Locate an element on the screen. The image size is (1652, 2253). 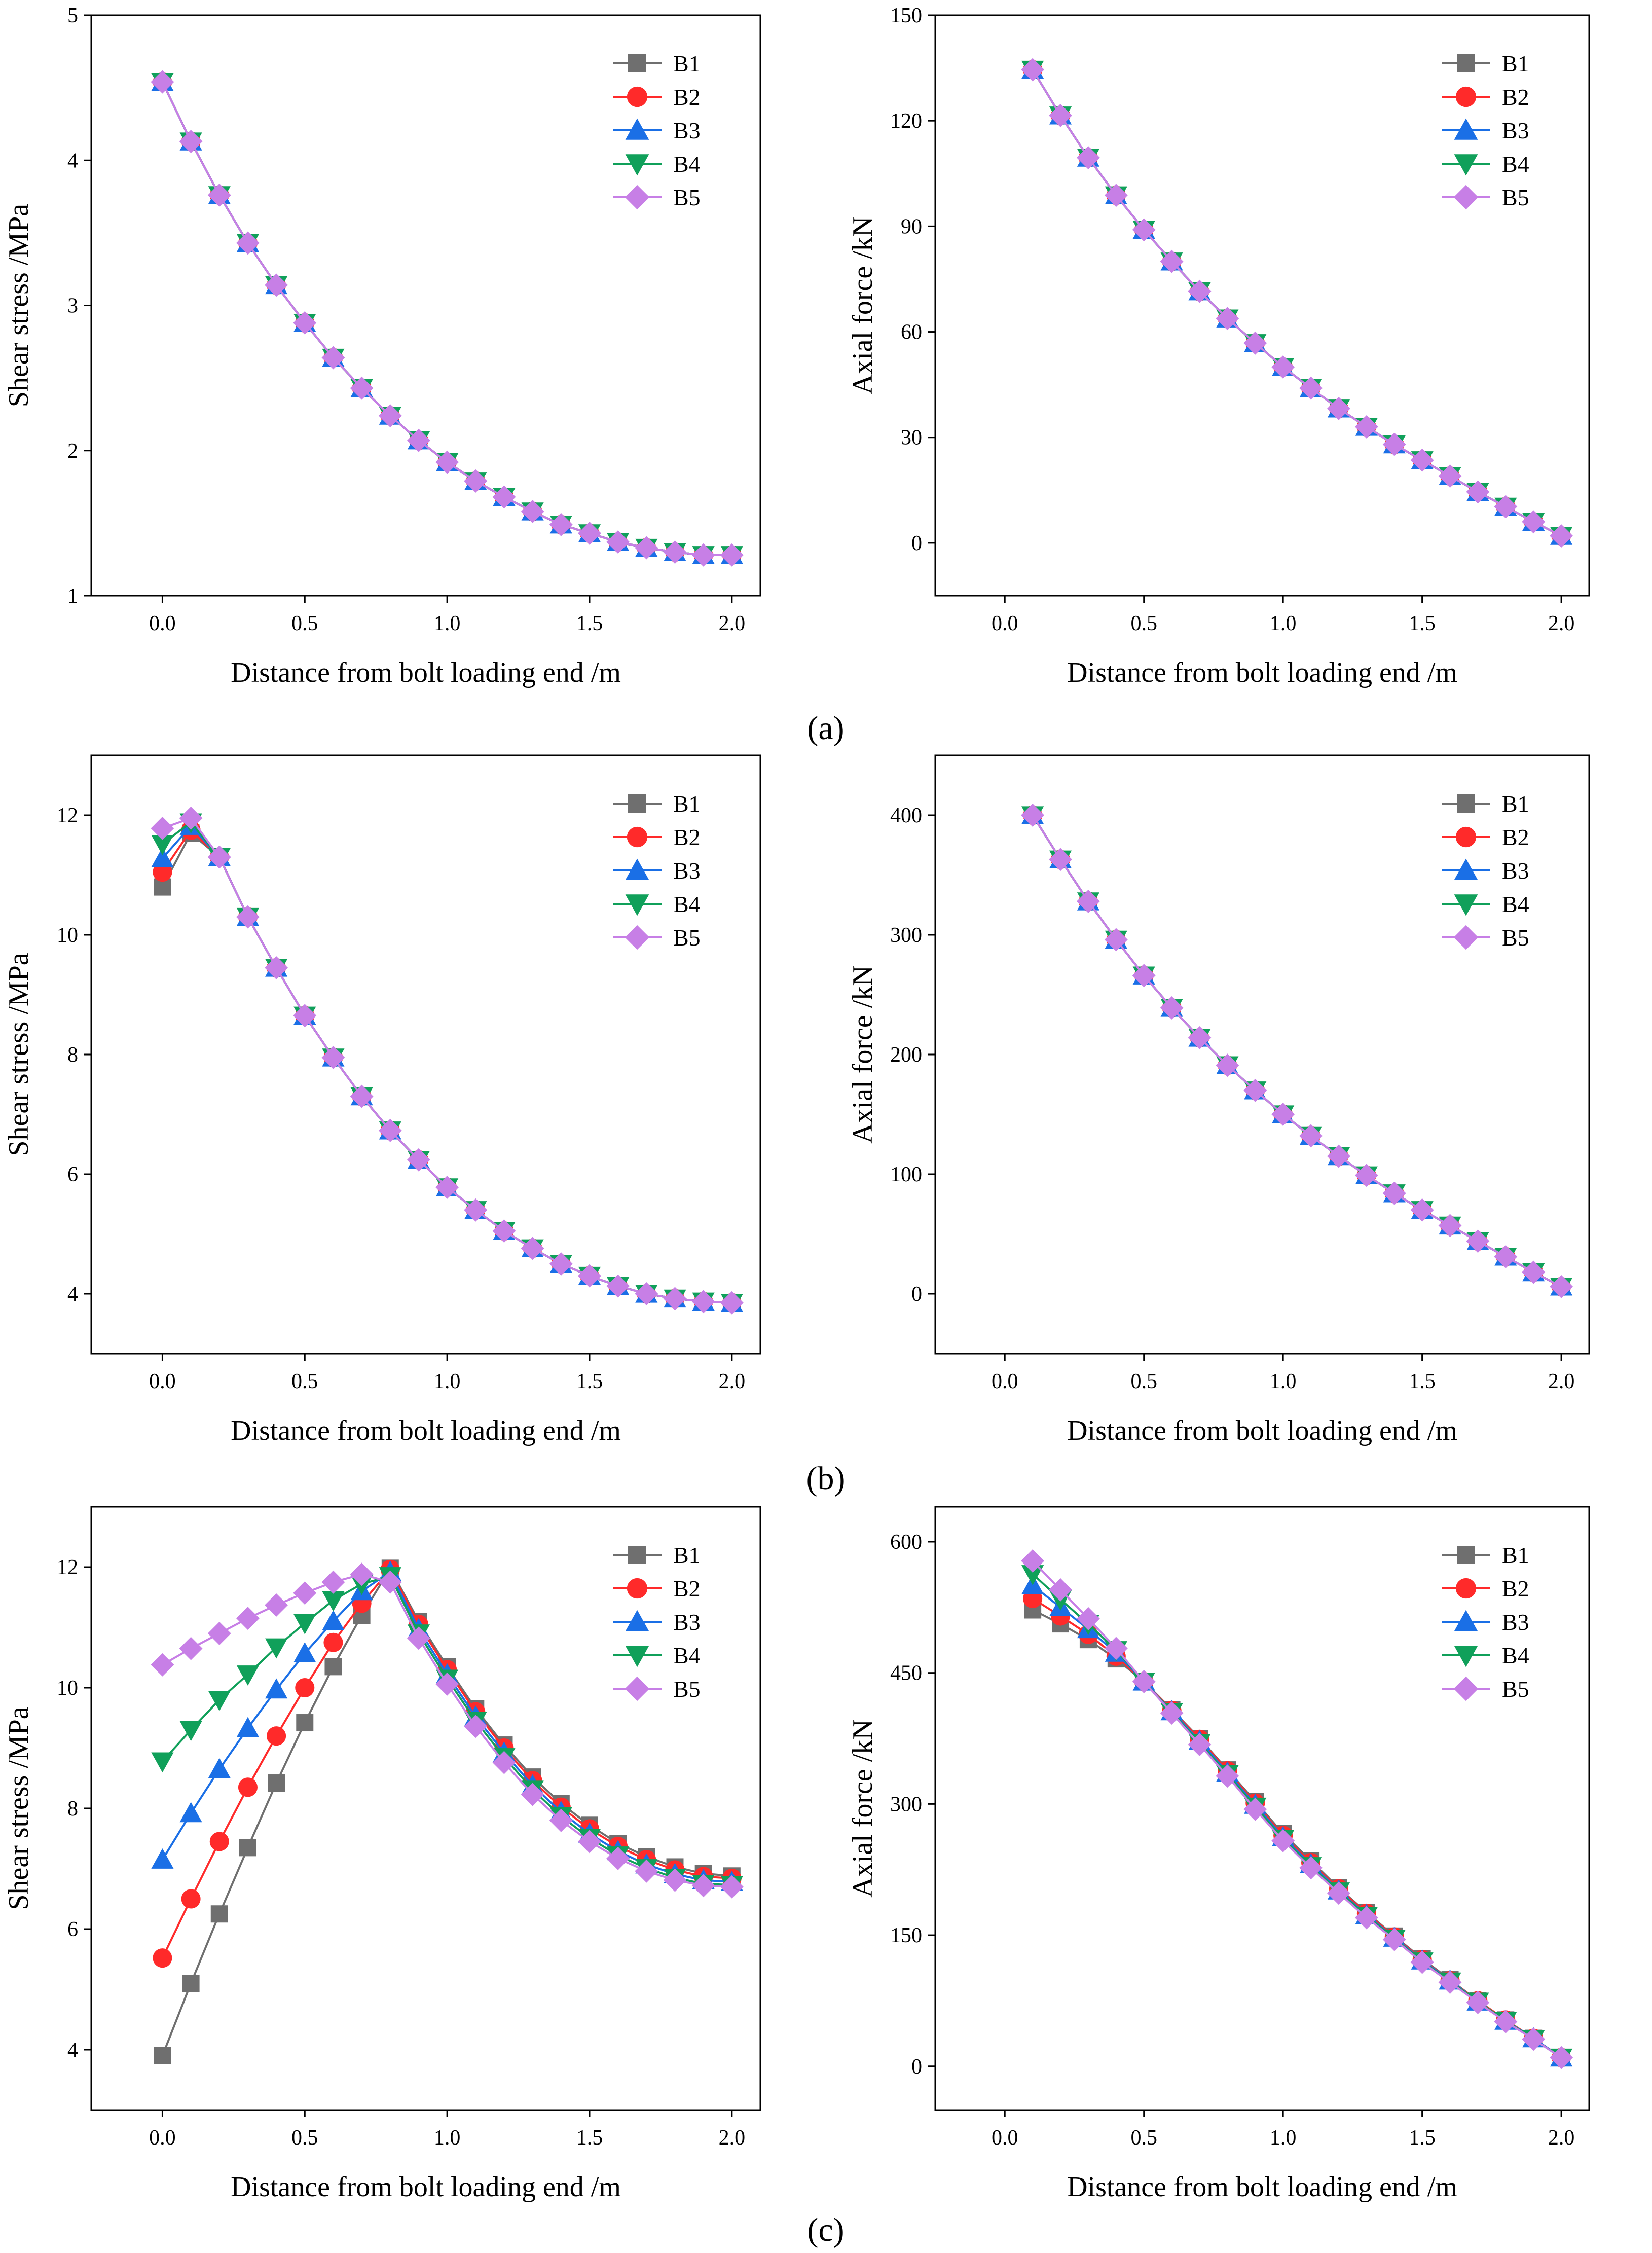
y-tick-label: 0 is located at coordinates (917, 1295).